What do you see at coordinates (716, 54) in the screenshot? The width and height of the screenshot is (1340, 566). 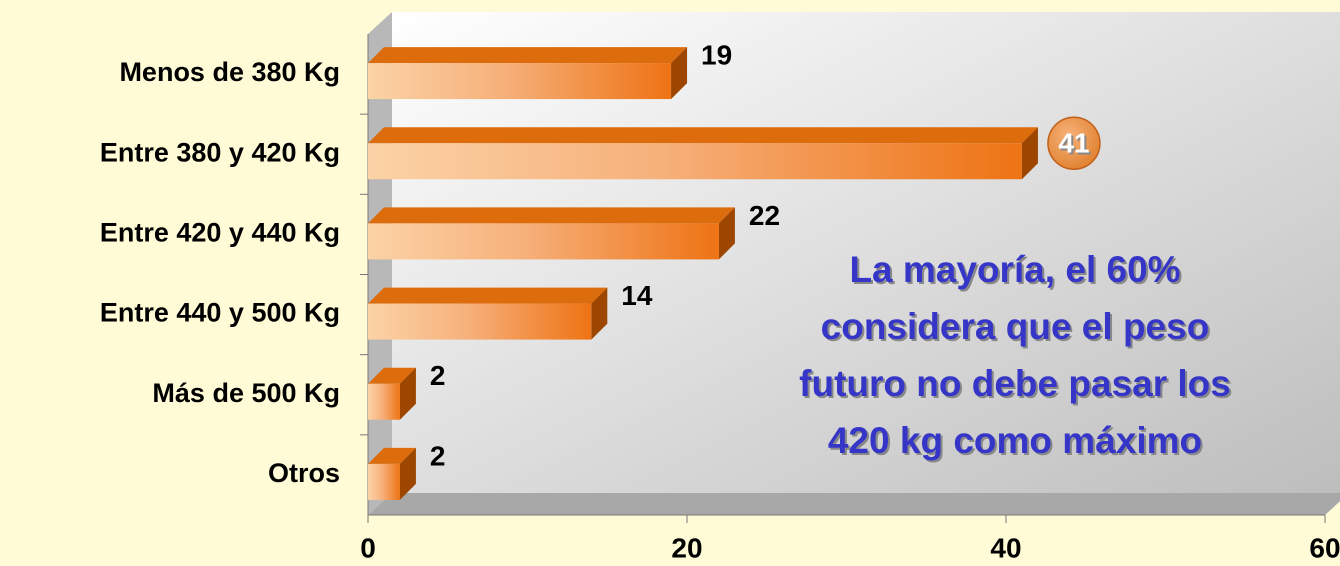 I see `value-label: 19` at bounding box center [716, 54].